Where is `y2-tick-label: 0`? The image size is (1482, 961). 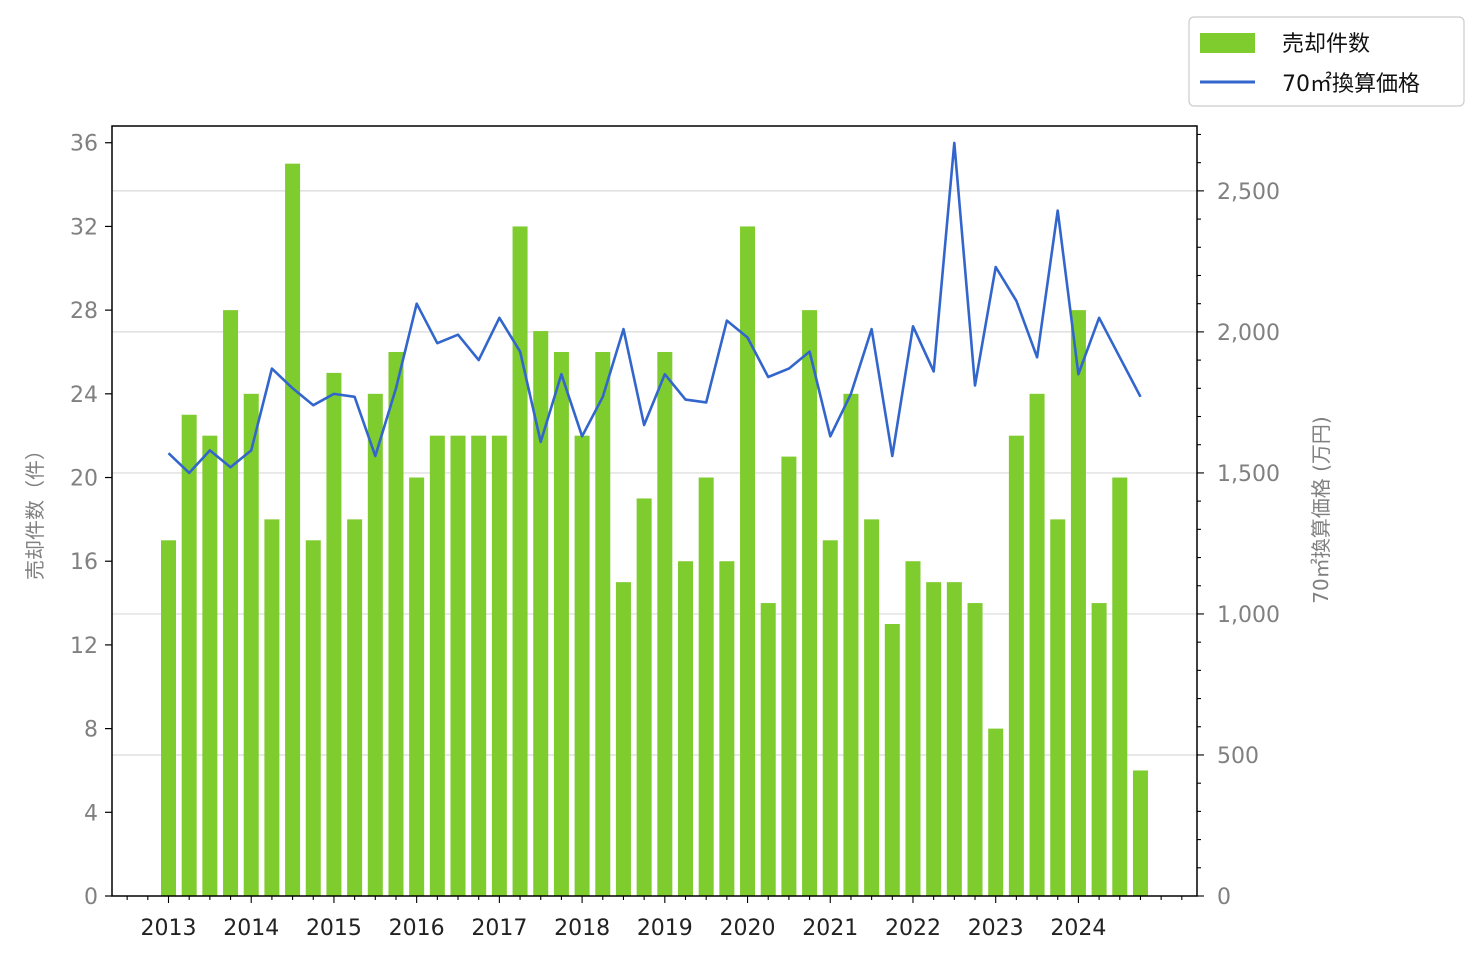 y2-tick-label: 0 is located at coordinates (1224, 897).